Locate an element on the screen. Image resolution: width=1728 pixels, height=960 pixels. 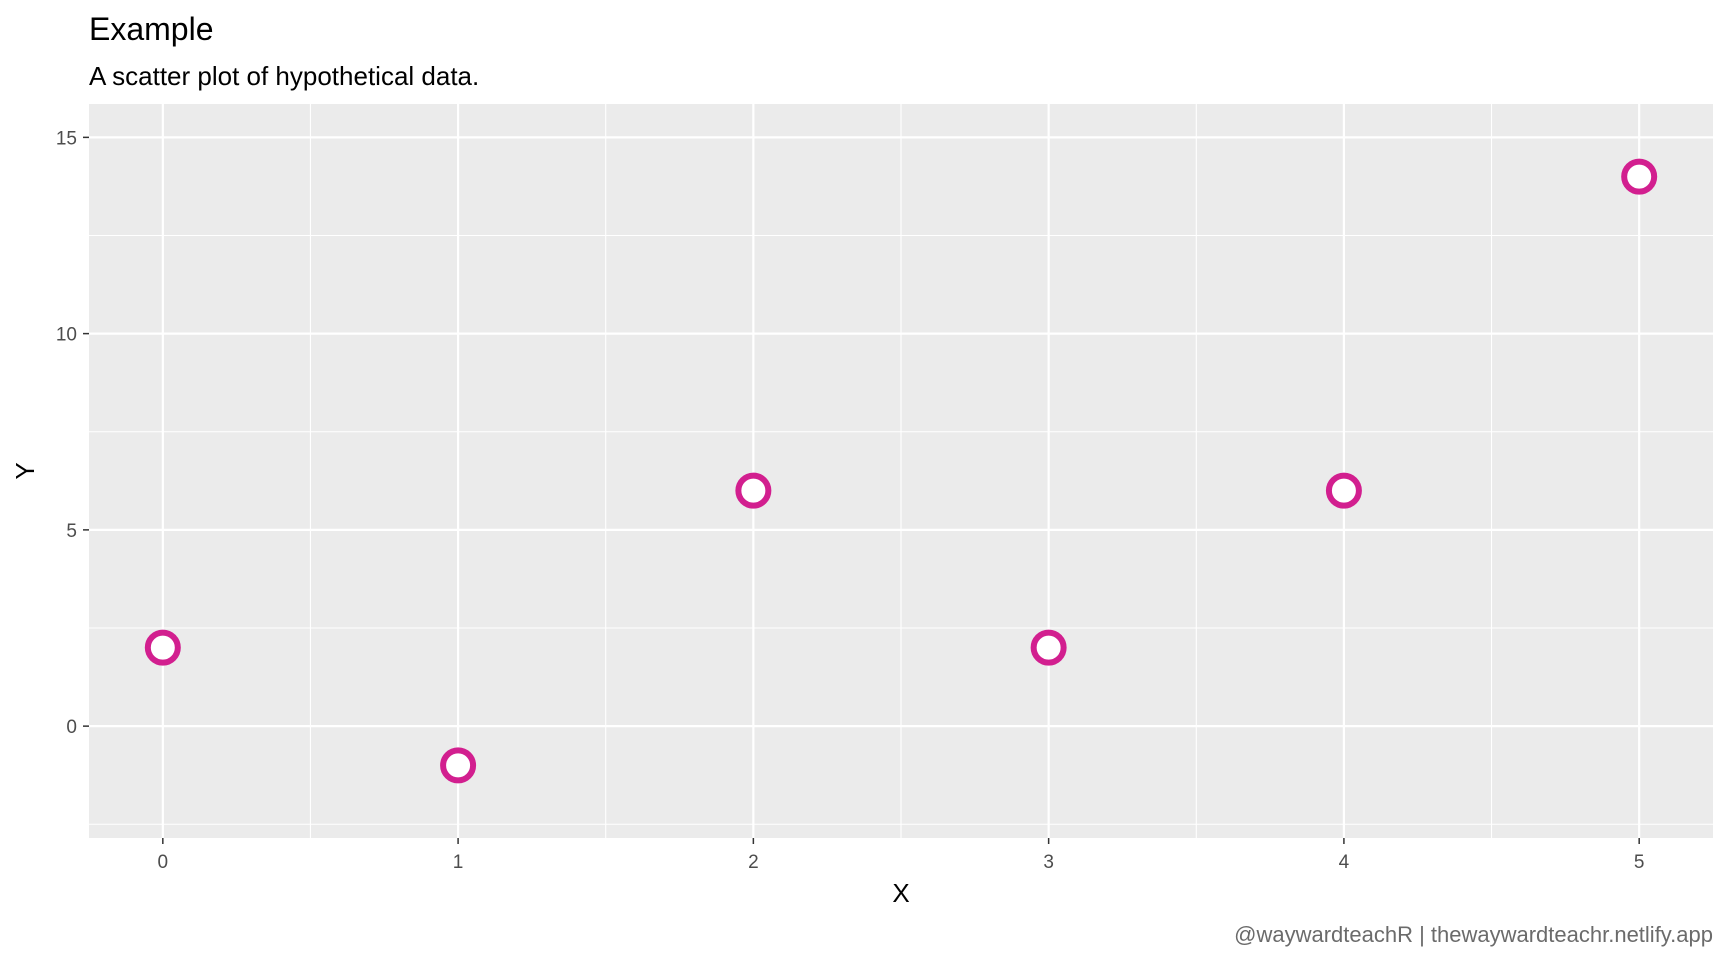
x-axis-title: X is located at coordinates (900, 893).